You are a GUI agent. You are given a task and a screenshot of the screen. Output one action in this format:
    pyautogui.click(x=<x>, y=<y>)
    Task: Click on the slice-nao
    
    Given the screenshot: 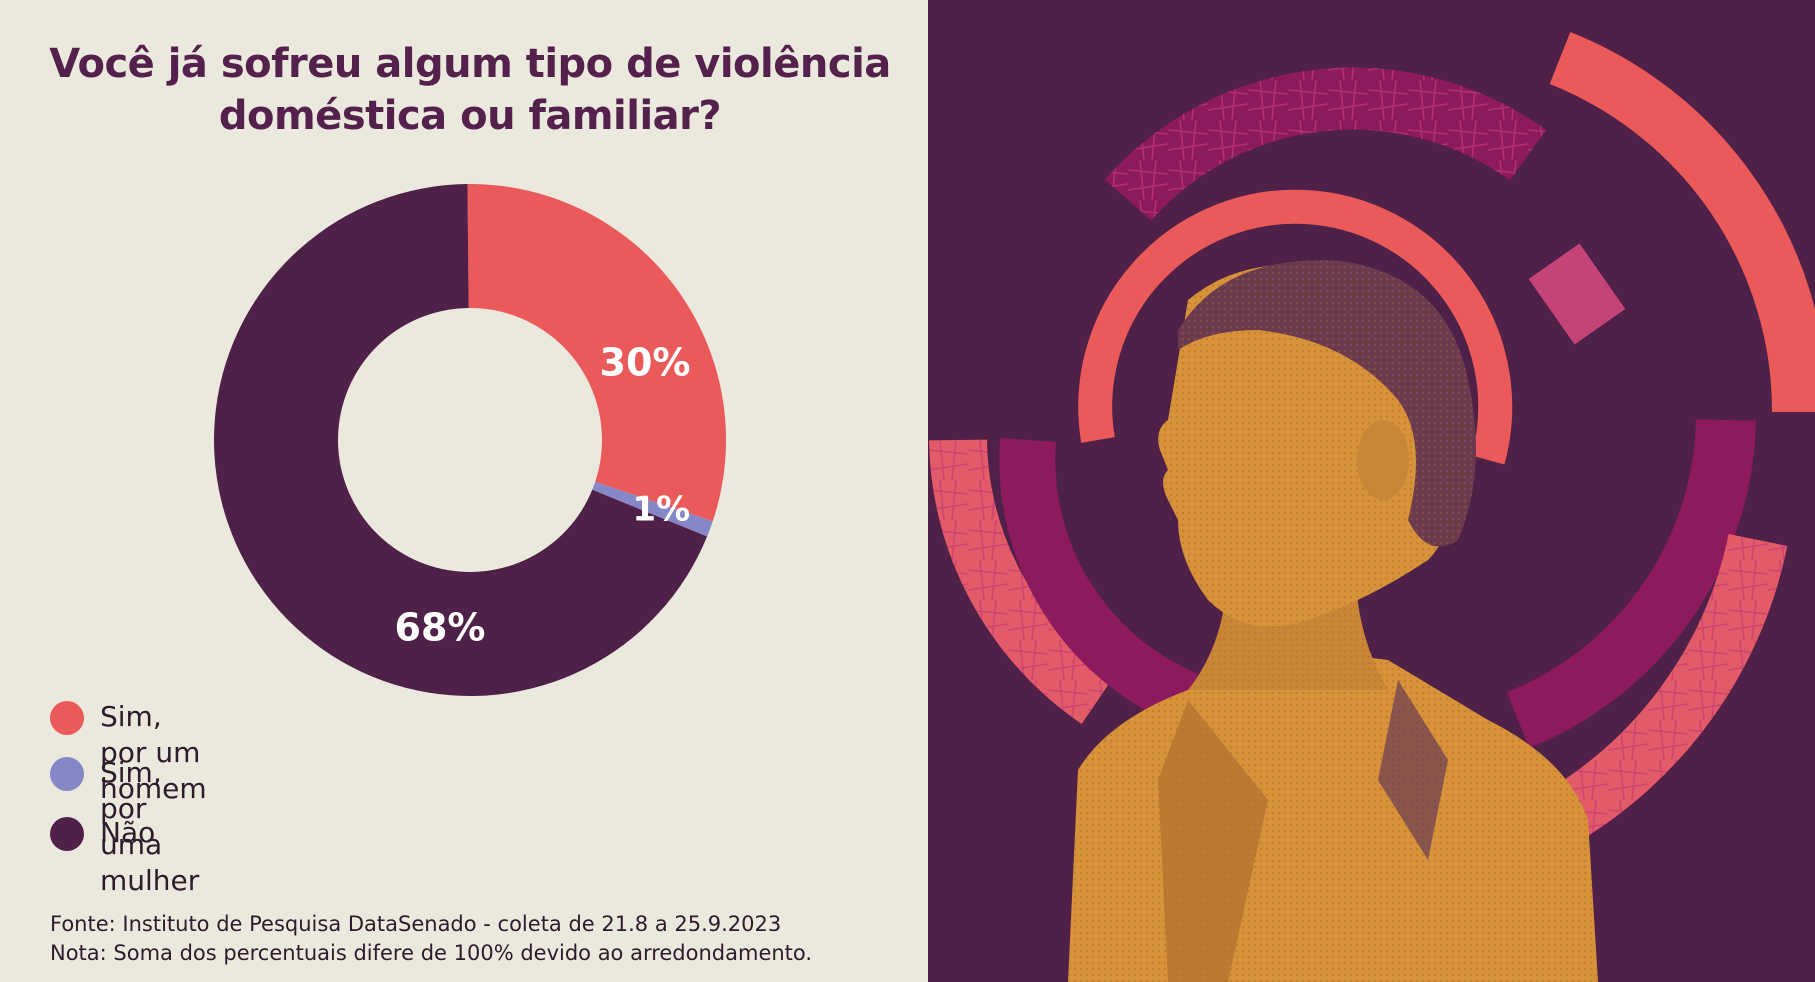 What is the action you would take?
    pyautogui.click(x=460, y=440)
    